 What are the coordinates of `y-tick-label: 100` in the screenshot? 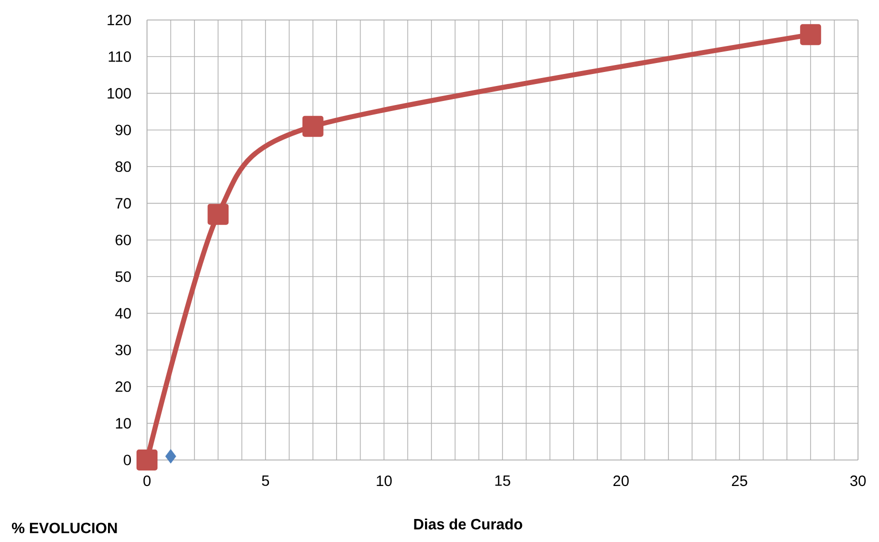 It's located at (119, 93).